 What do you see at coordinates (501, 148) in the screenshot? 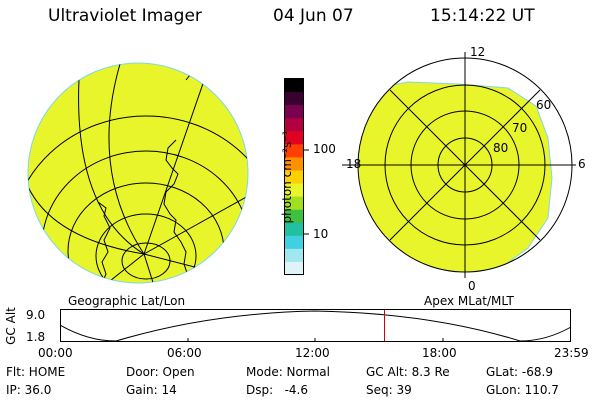
I see `lat-label-80: 80` at bounding box center [501, 148].